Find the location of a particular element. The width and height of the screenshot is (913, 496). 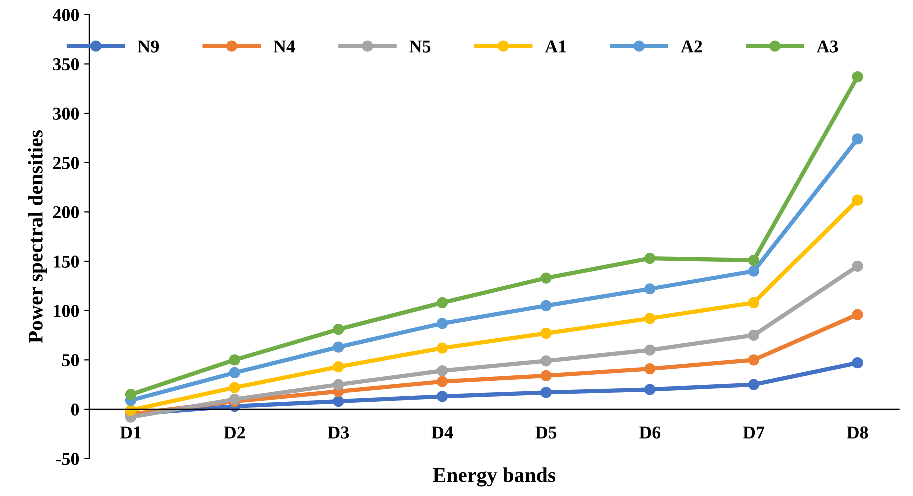

y-tick-label: 0 is located at coordinates (75, 410).